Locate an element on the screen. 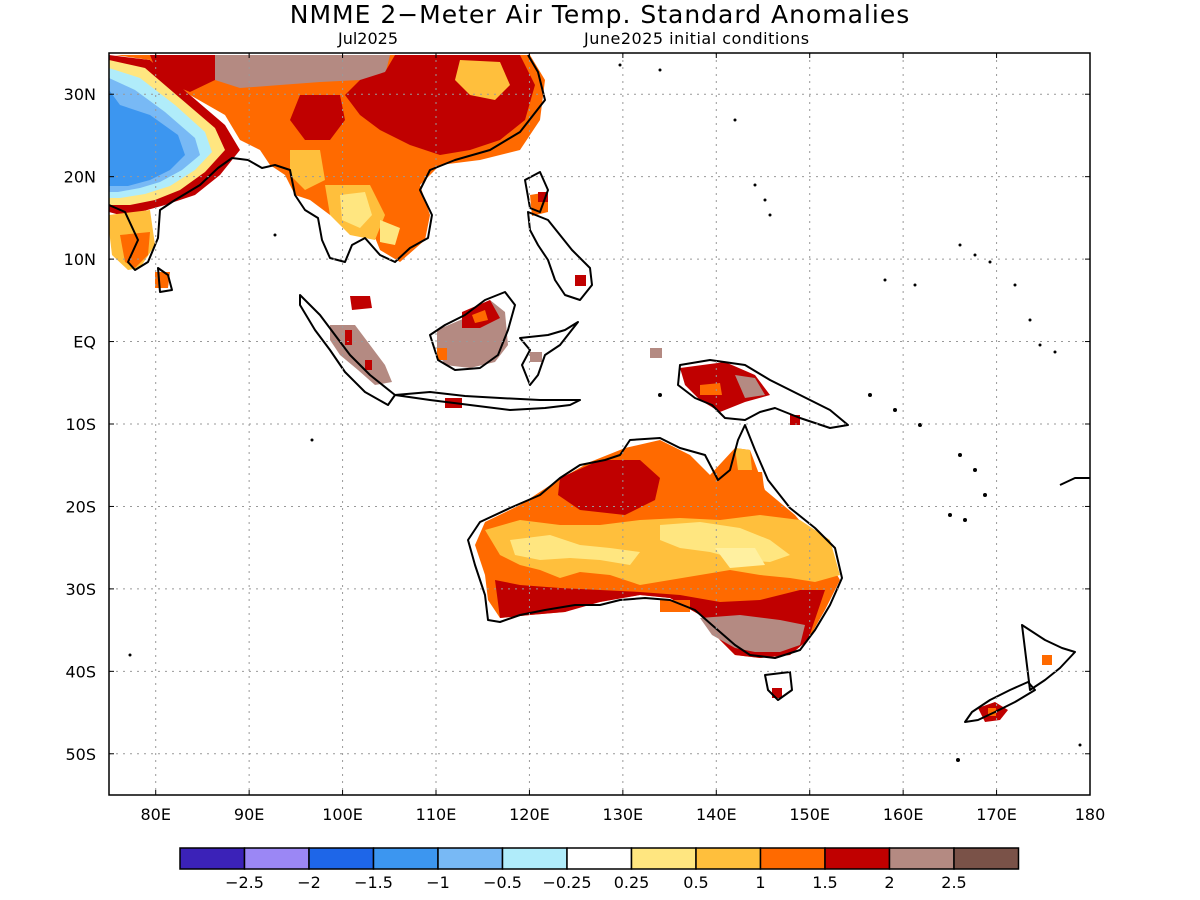 This screenshot has height=900, width=1200. lat-tick-label: 30N is located at coordinates (80, 94).